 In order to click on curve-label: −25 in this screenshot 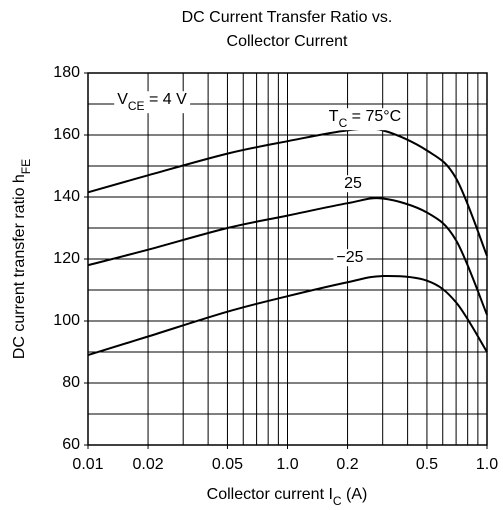, I will do `click(349, 257)`.